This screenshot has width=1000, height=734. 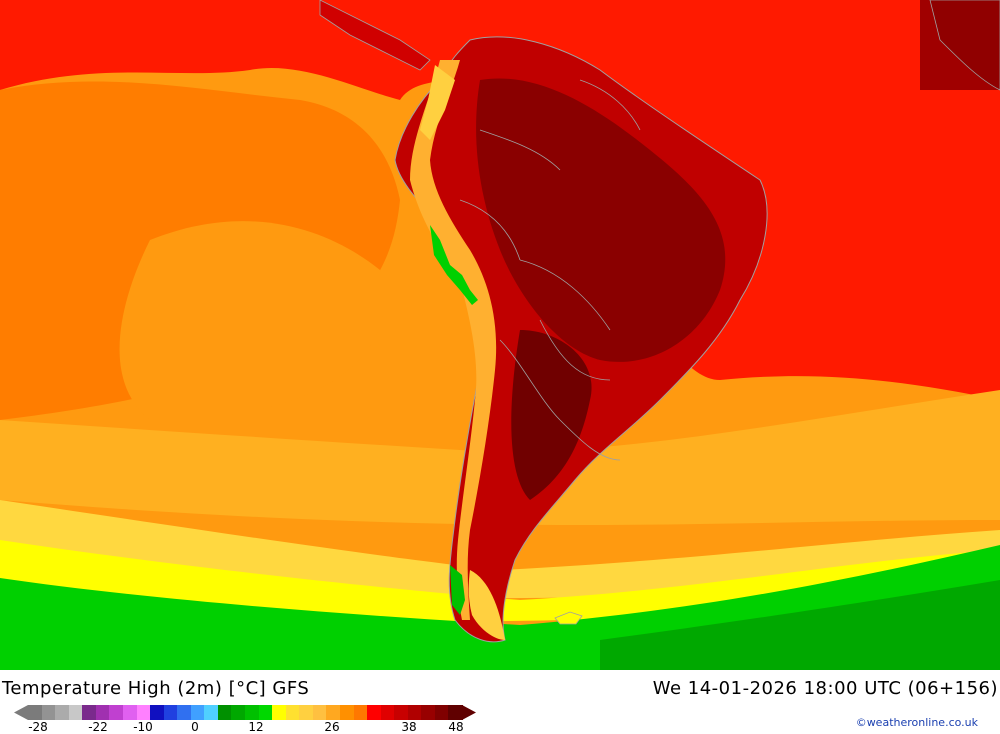 I want to click on country-borders, so click(x=550, y=270).